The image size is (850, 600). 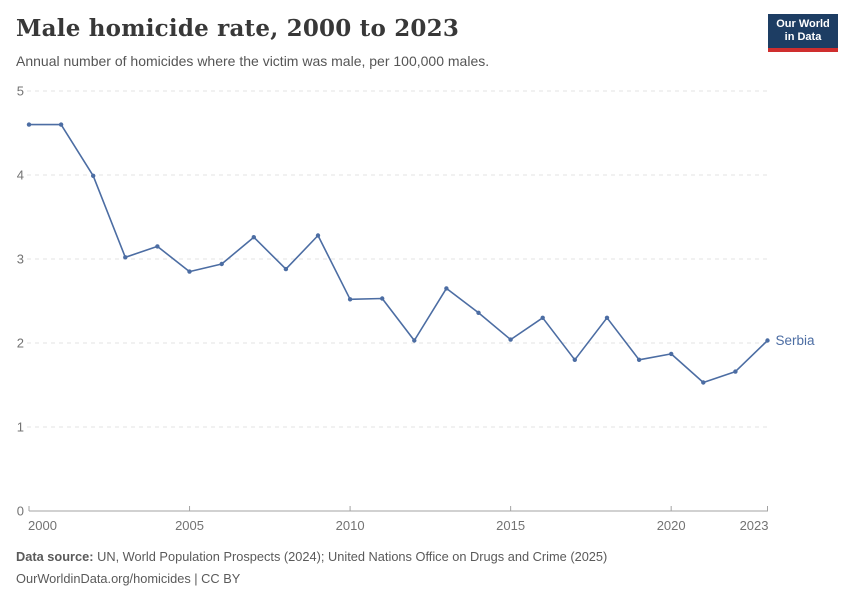 I want to click on y-axis-label: 0, so click(x=20, y=511).